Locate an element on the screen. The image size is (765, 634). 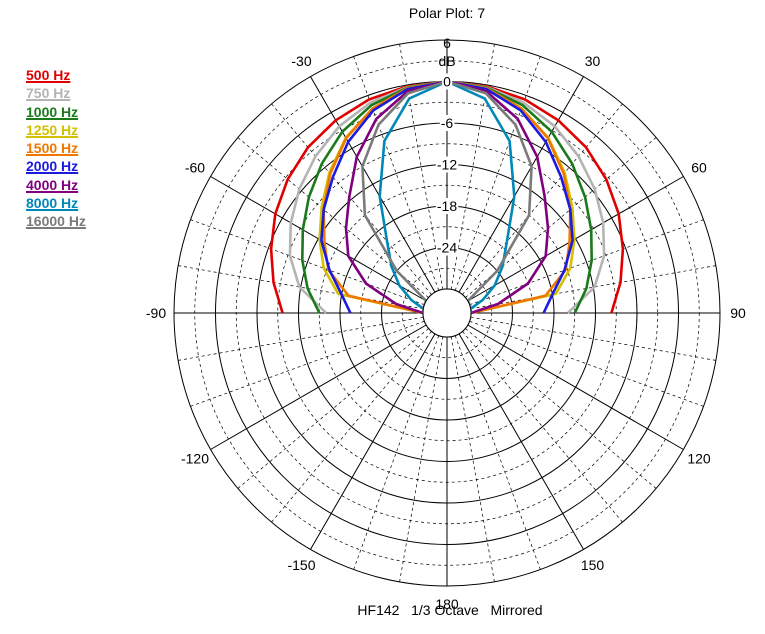
angle-label: 60 is located at coordinates (699, 168).